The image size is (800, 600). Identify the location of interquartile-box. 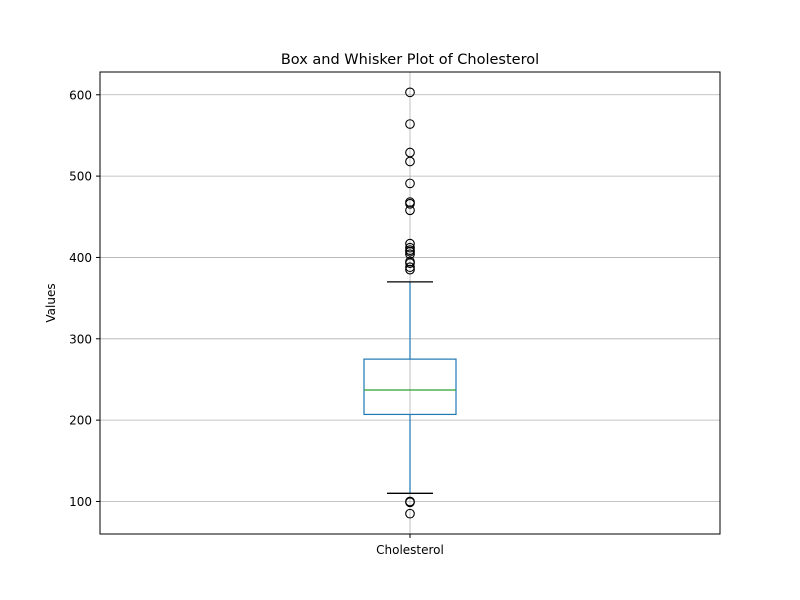
(410, 387).